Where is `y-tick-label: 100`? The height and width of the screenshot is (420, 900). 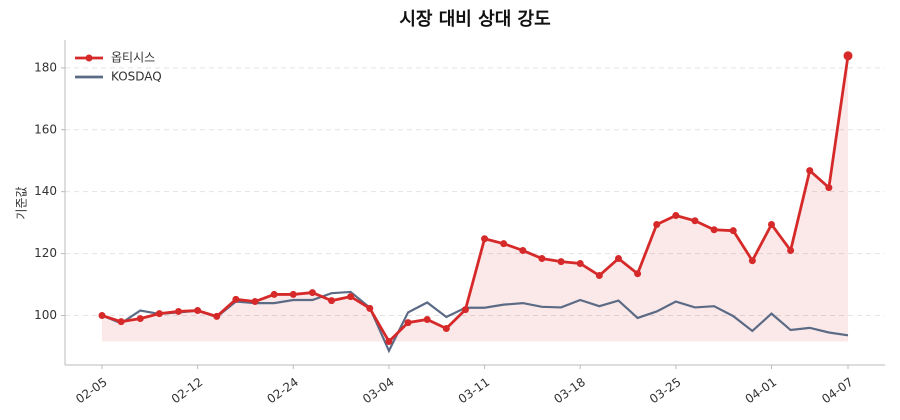 y-tick-label: 100 is located at coordinates (45, 315).